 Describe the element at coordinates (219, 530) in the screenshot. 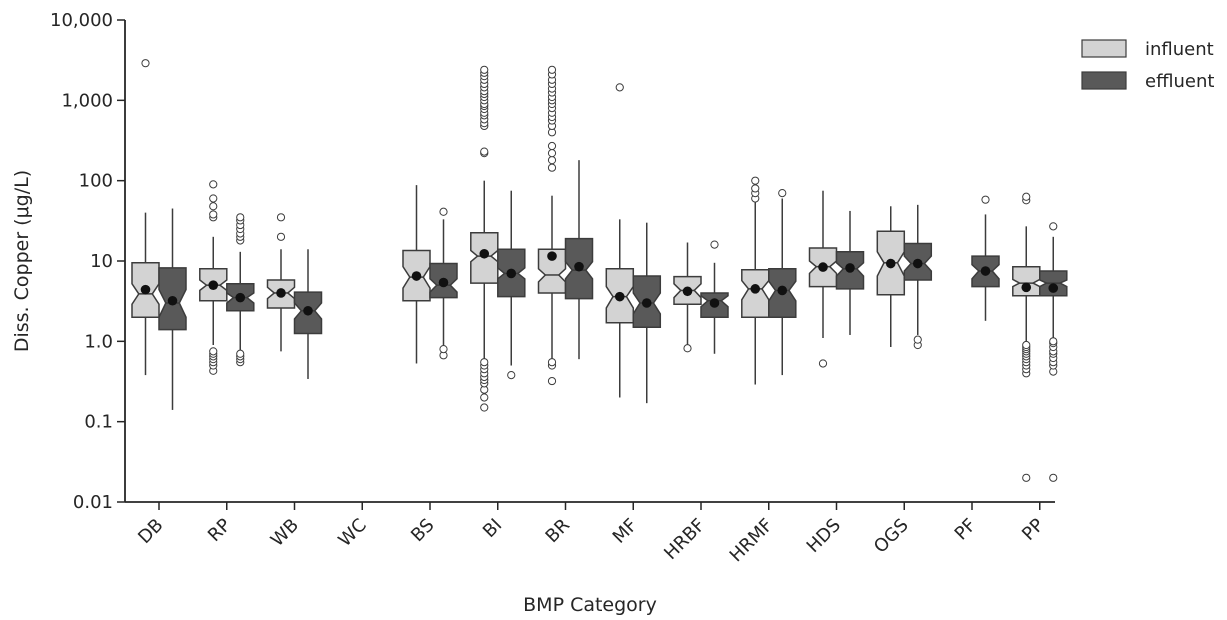

I see `x-tick-label: RP` at that location.